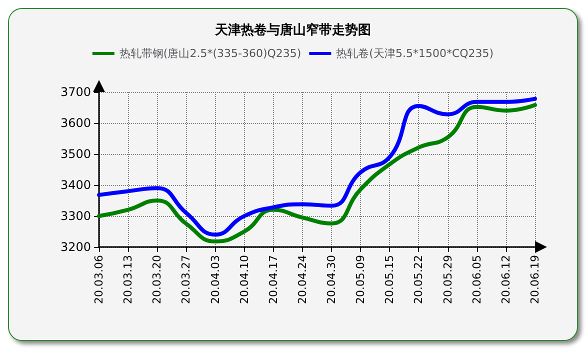 This screenshot has height=349, width=586. I want to click on x-tick-label: 20.03.13, so click(128, 279).